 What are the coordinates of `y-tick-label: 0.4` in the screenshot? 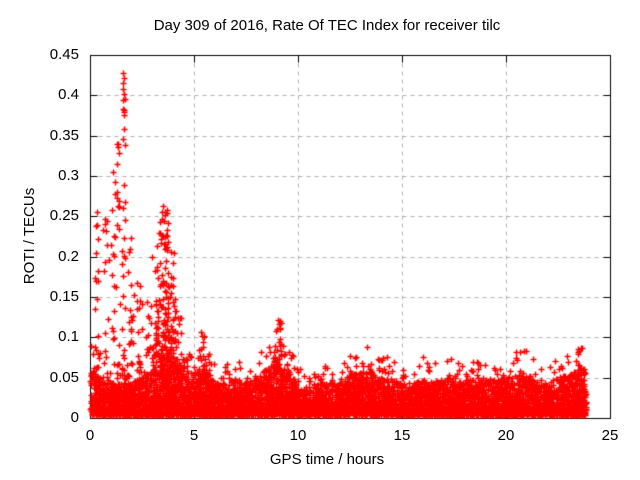 It's located at (68, 95).